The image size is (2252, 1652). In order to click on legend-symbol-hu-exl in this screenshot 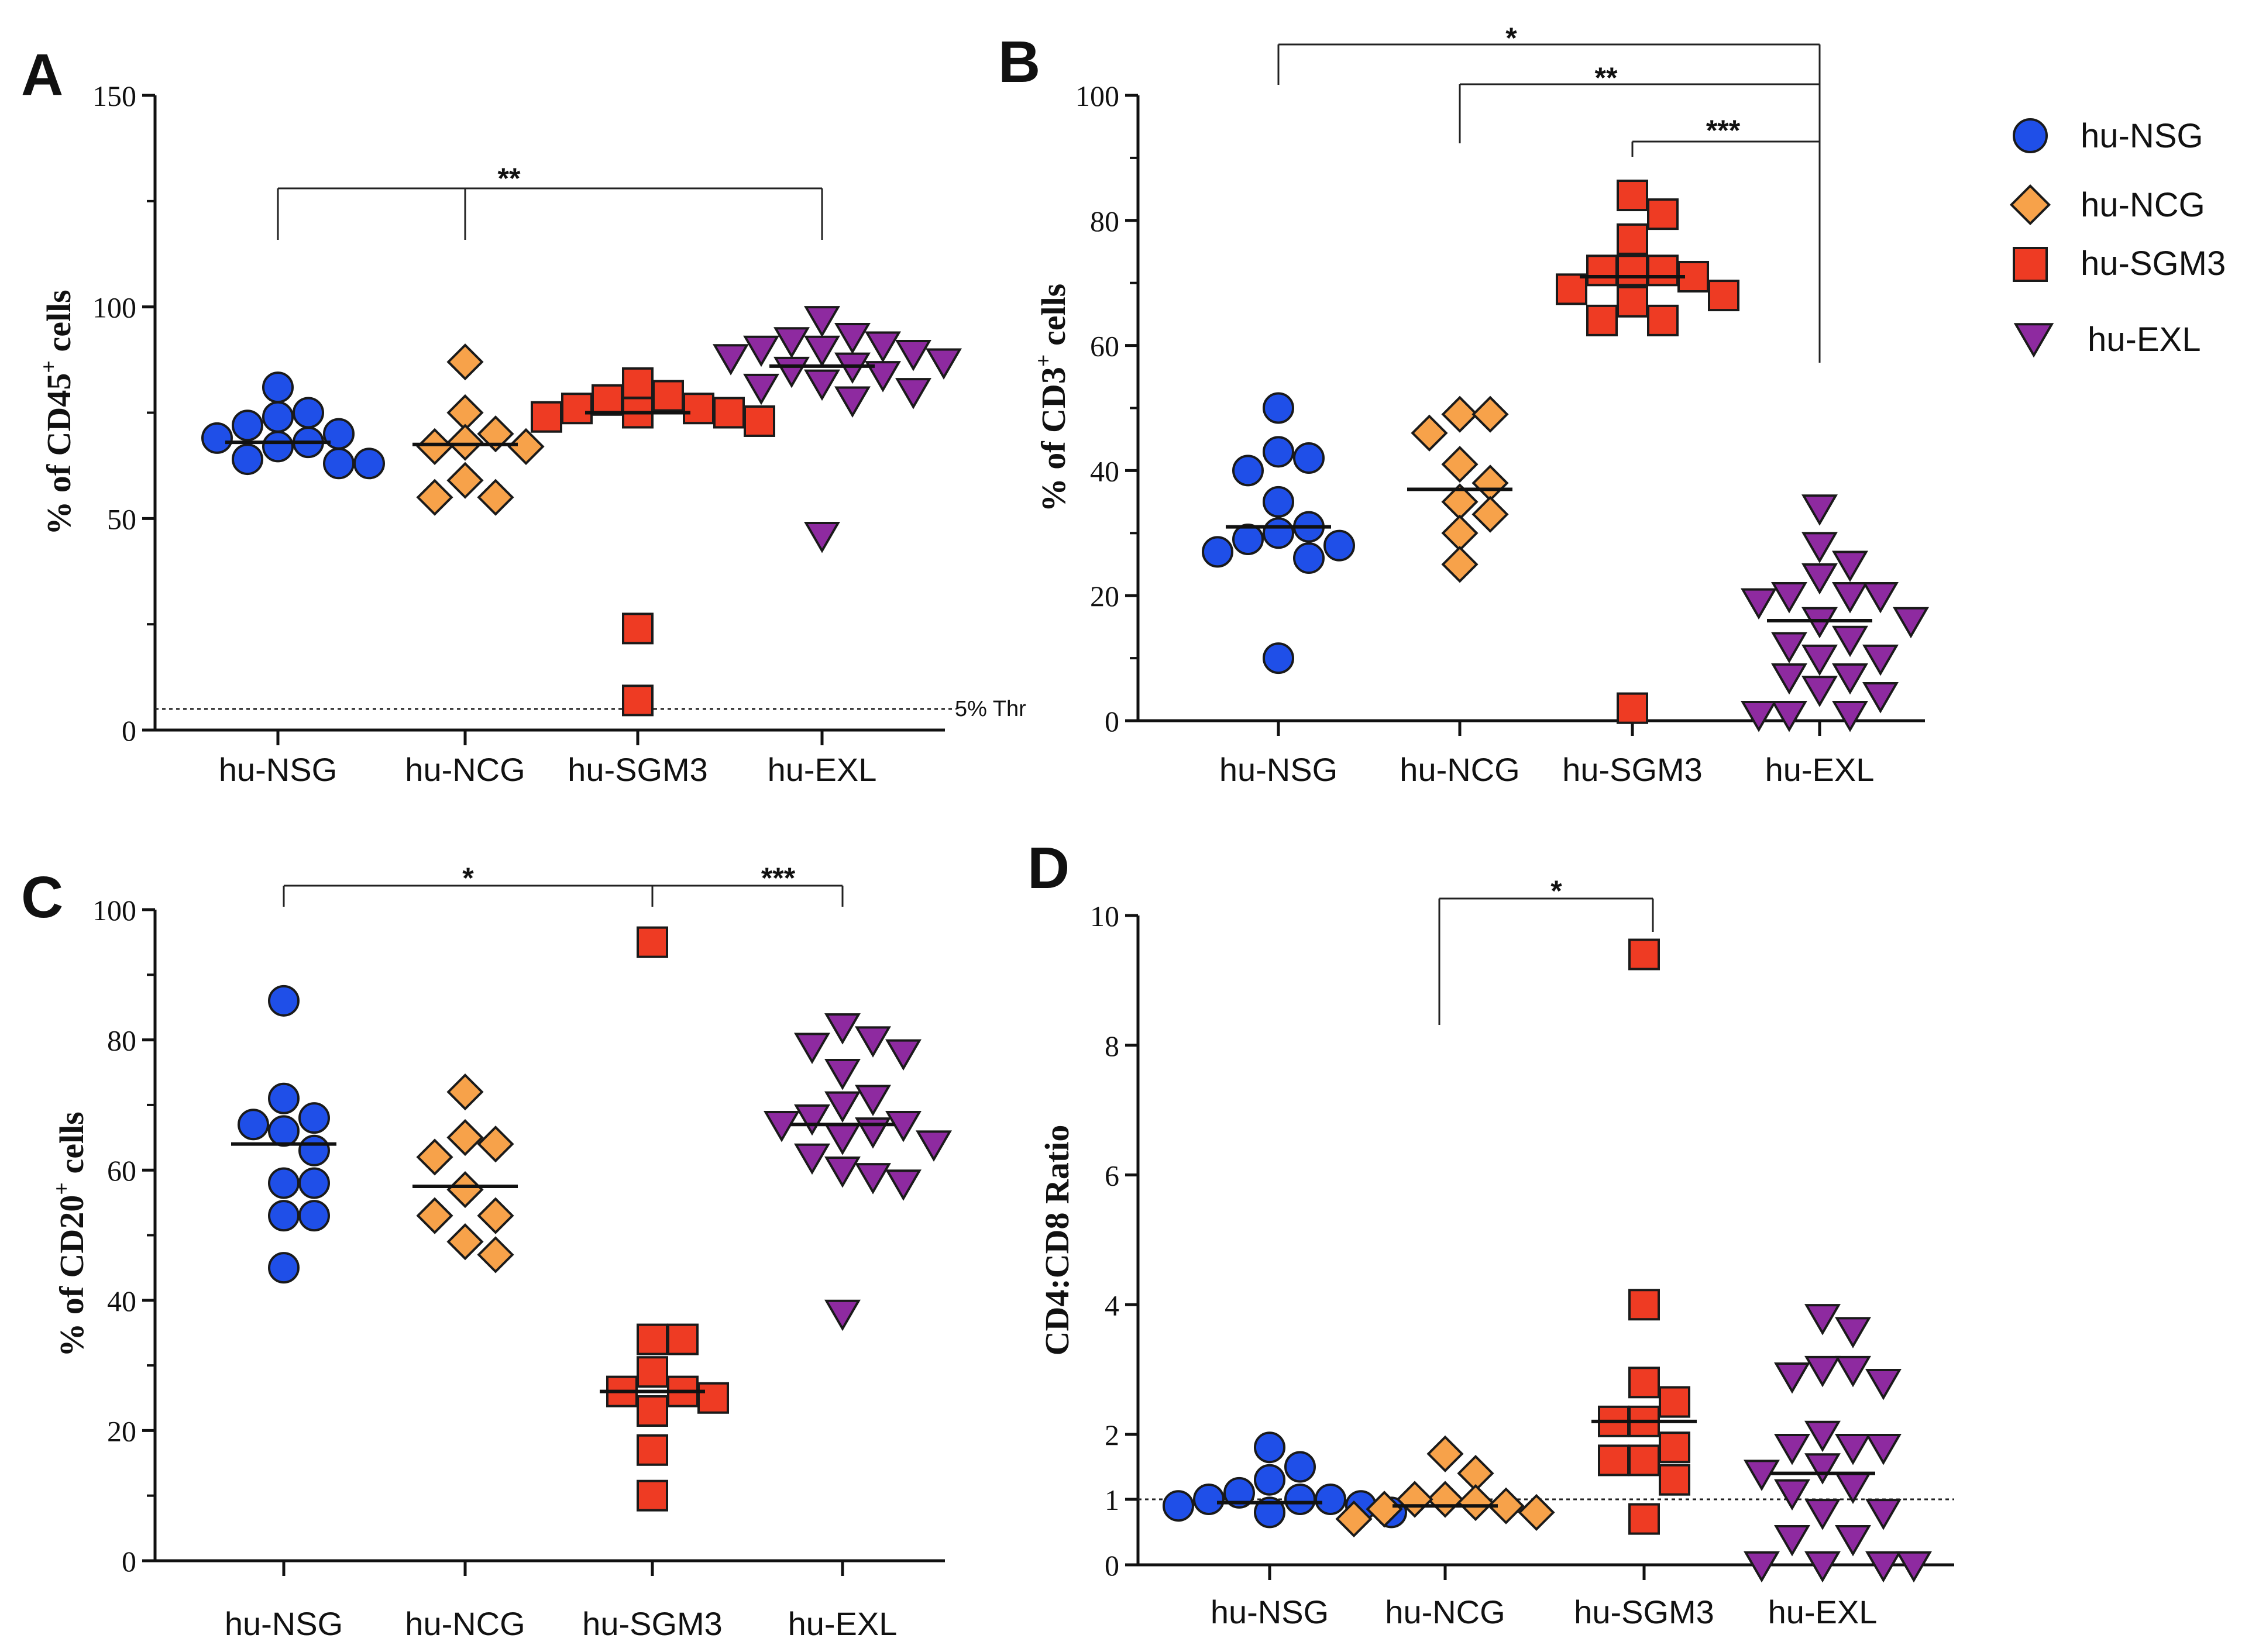, I will do `click(2033, 340)`.